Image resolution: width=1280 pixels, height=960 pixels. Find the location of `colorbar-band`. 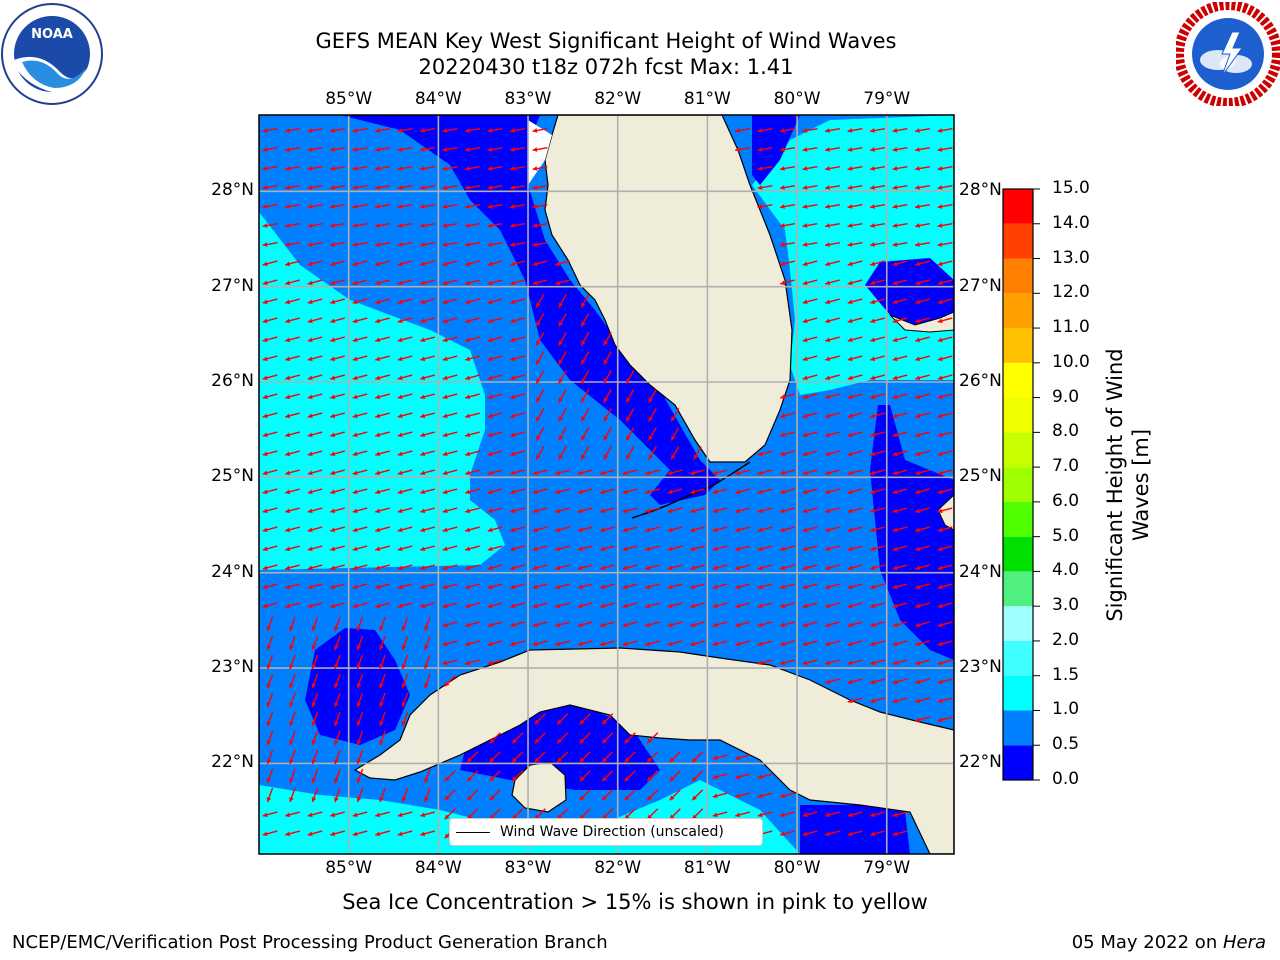

colorbar-band is located at coordinates (1018, 589).